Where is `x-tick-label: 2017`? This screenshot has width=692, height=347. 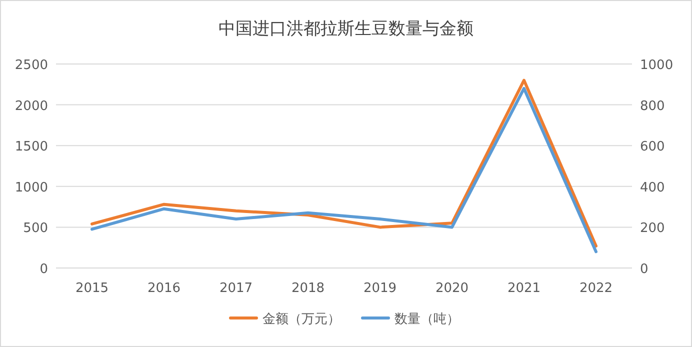
x-tick-label: 2017 is located at coordinates (236, 288).